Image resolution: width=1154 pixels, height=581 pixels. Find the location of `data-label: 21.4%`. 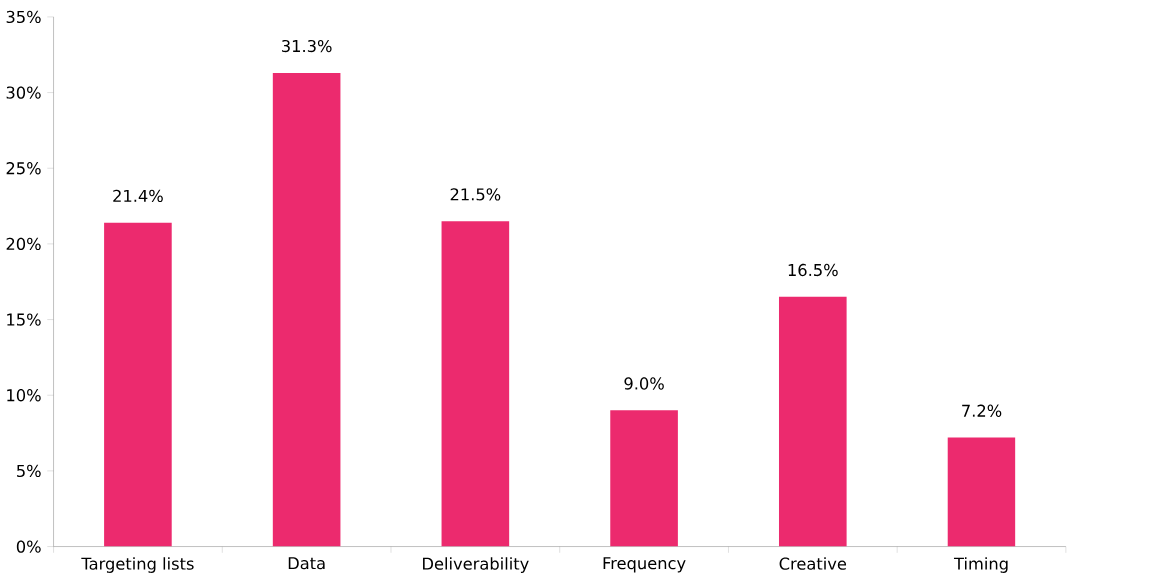

data-label: 21.4% is located at coordinates (138, 195).